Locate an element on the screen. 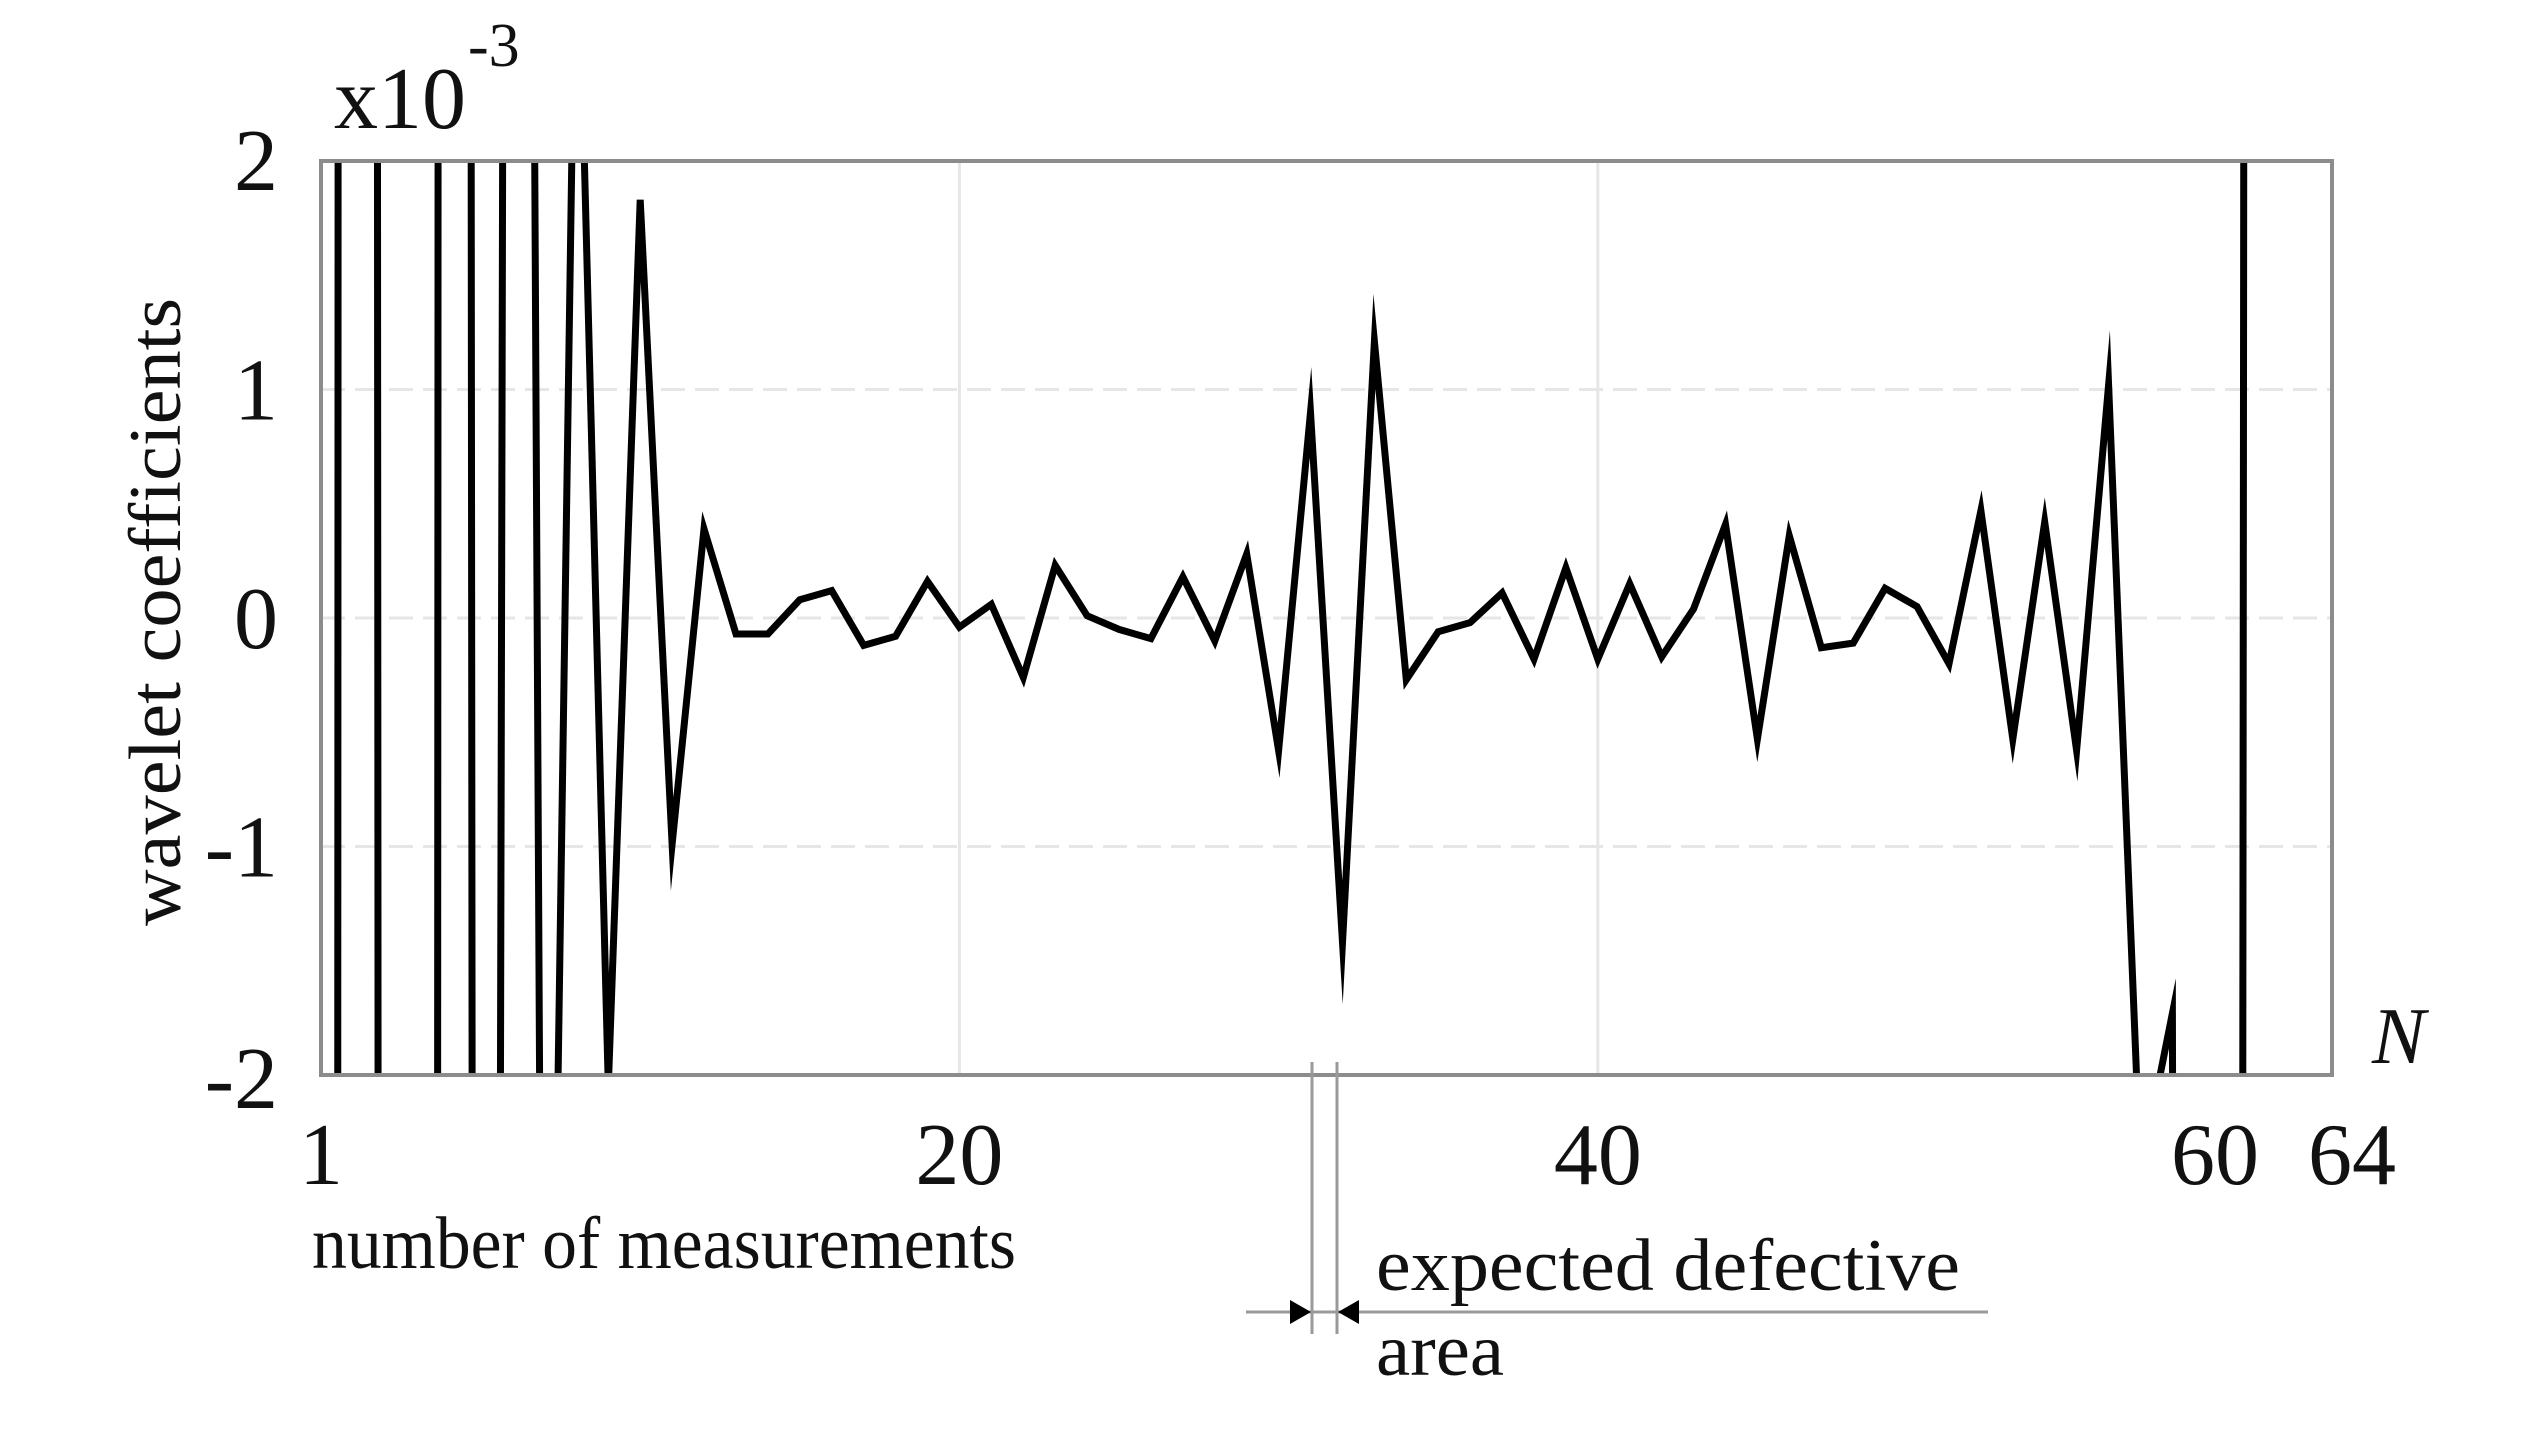 The width and height of the screenshot is (2526, 1440). annotation-text-line1: expected defective is located at coordinates (1668, 1266).